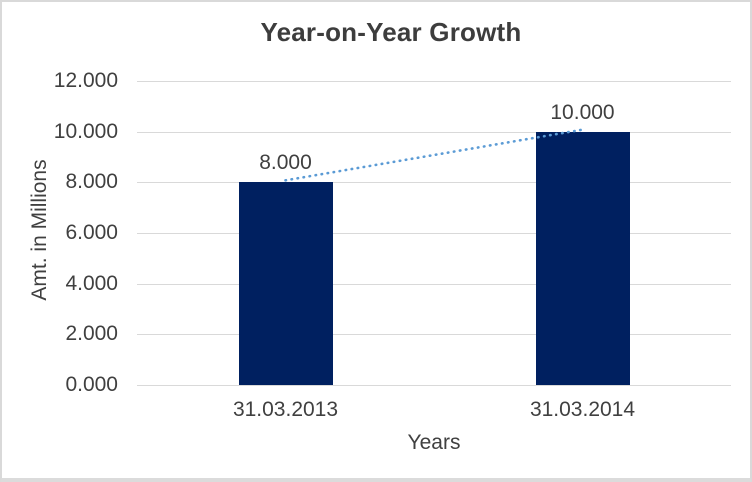  Describe the element at coordinates (91, 232) in the screenshot. I see `y-axis-tick-label: 6.000` at that location.